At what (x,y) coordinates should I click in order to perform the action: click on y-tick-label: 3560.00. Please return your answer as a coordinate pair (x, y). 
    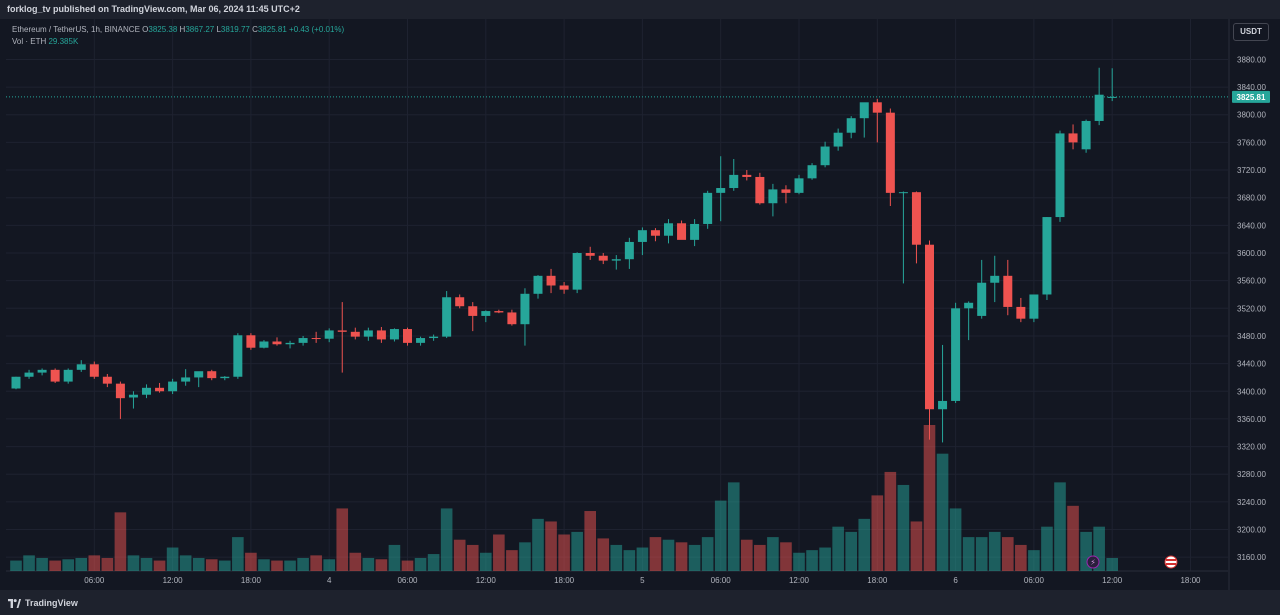
    Looking at the image, I should click on (1251, 281).